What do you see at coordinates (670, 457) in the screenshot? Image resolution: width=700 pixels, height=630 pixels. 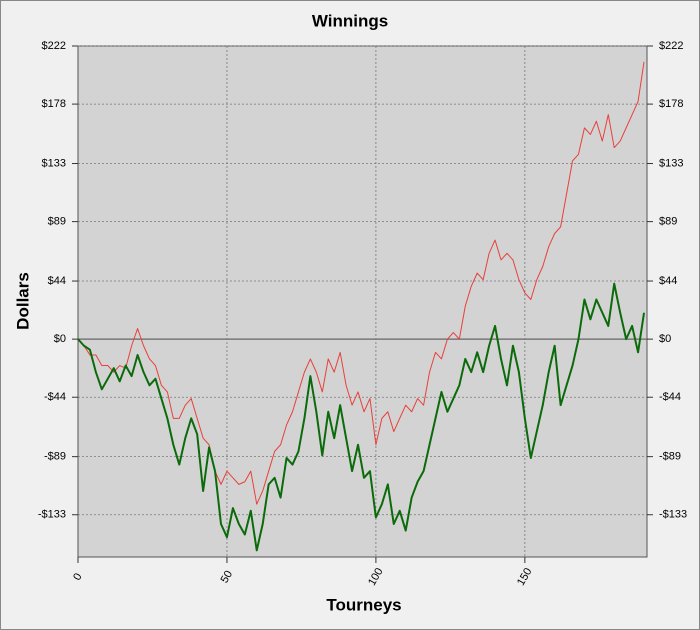 I see `y2-tick-label: -$89` at bounding box center [670, 457].